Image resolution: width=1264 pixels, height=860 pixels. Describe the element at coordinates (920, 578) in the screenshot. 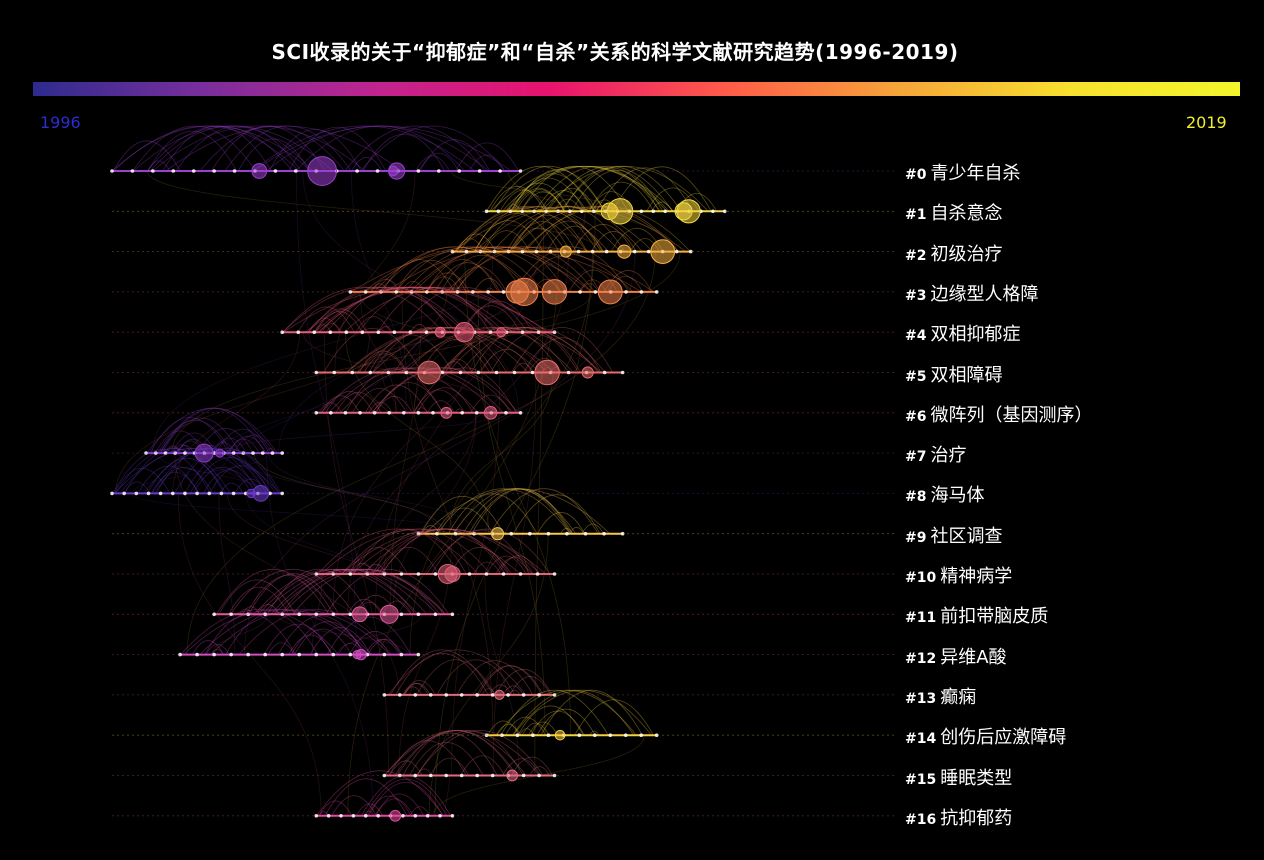

I see `cluster-id: #10` at that location.